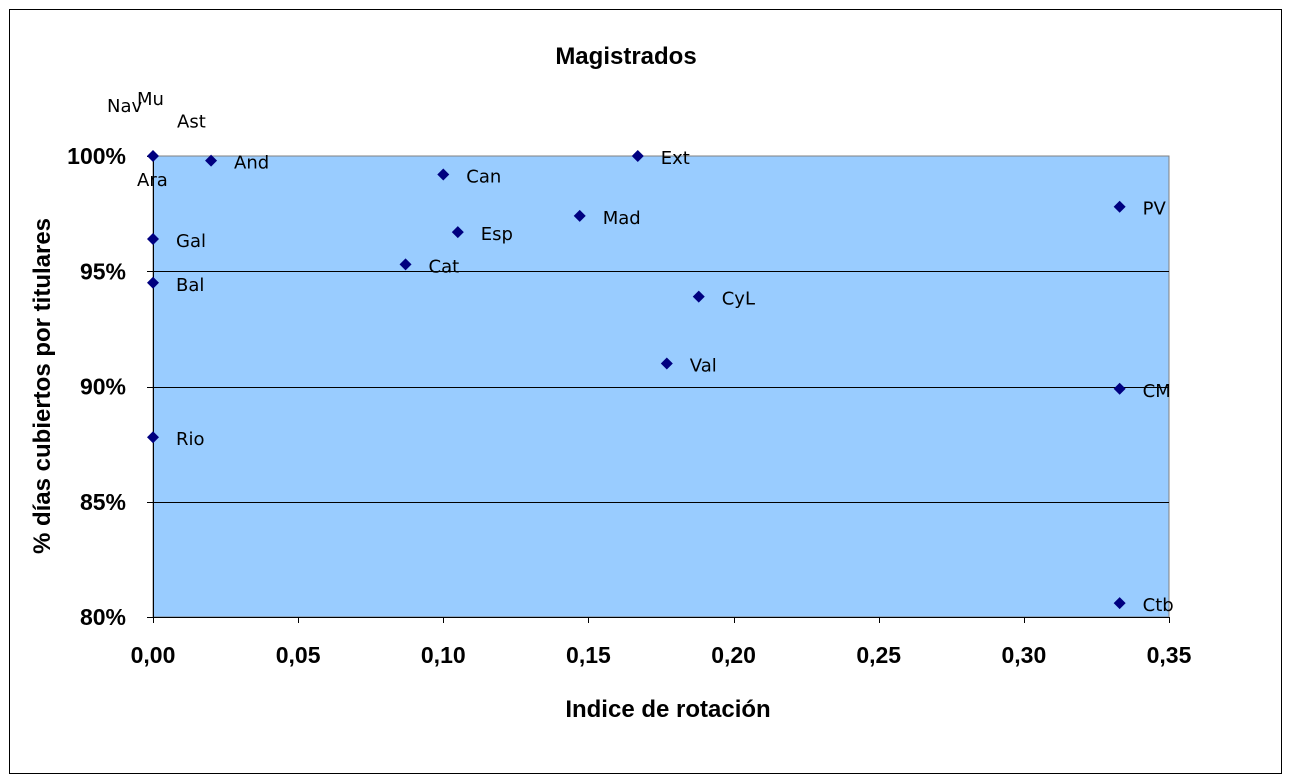  I want to click on x-tick-labels: 0,00 0,05 0,10 0,15 0,20 0,25 0,30 0,35, so click(661, 655).